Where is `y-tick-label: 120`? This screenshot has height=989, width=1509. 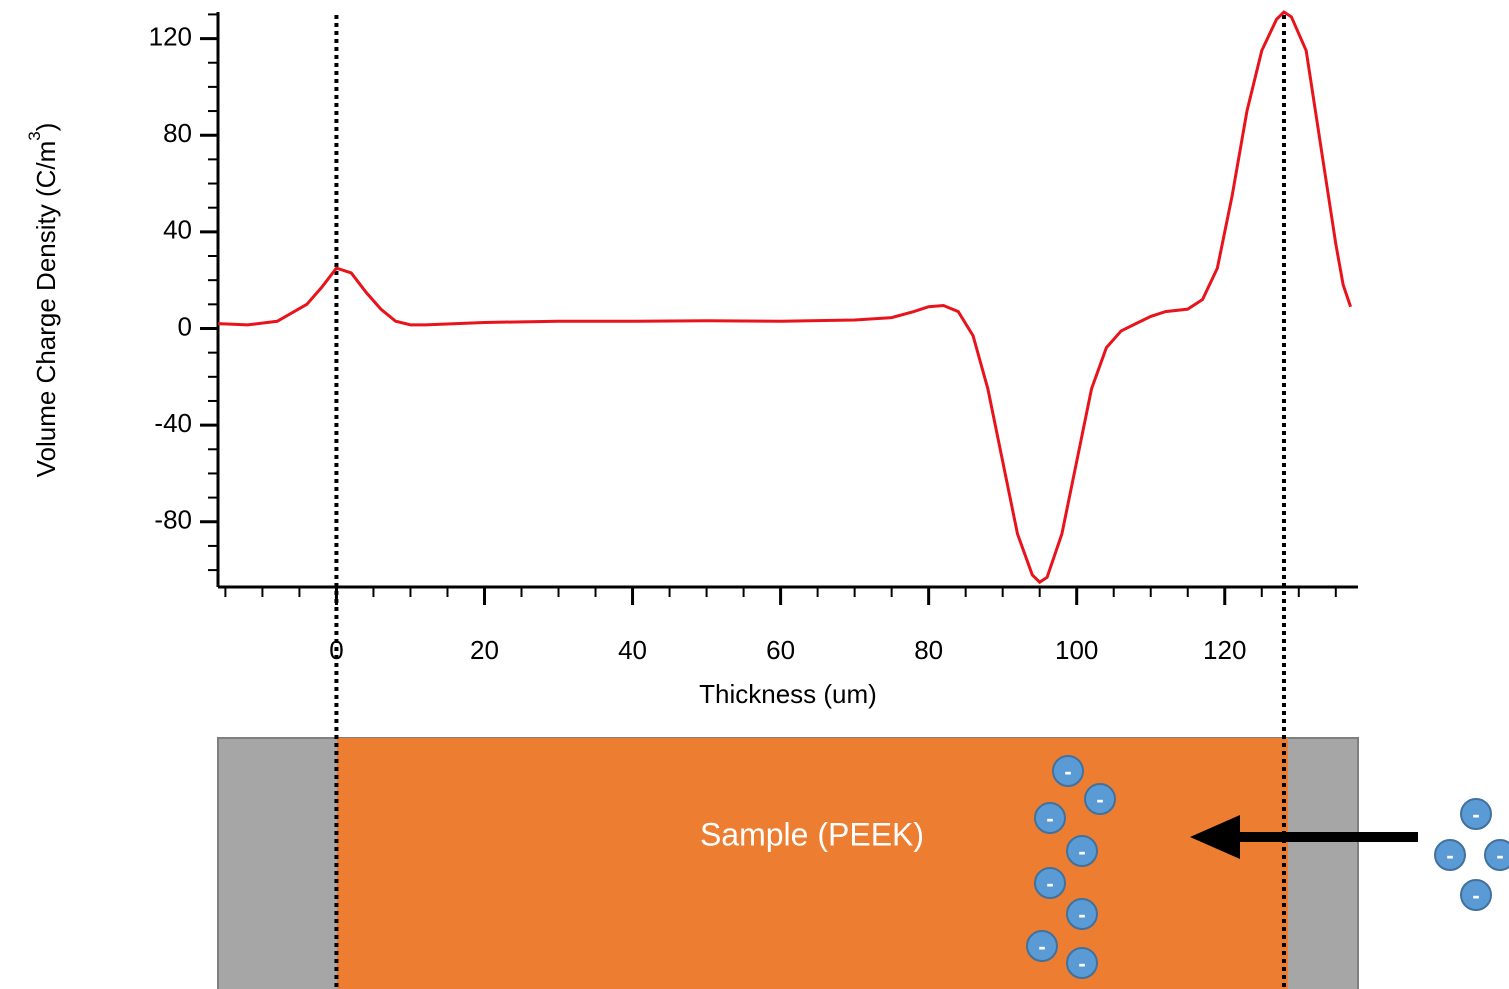
y-tick-label: 120 is located at coordinates (170, 36).